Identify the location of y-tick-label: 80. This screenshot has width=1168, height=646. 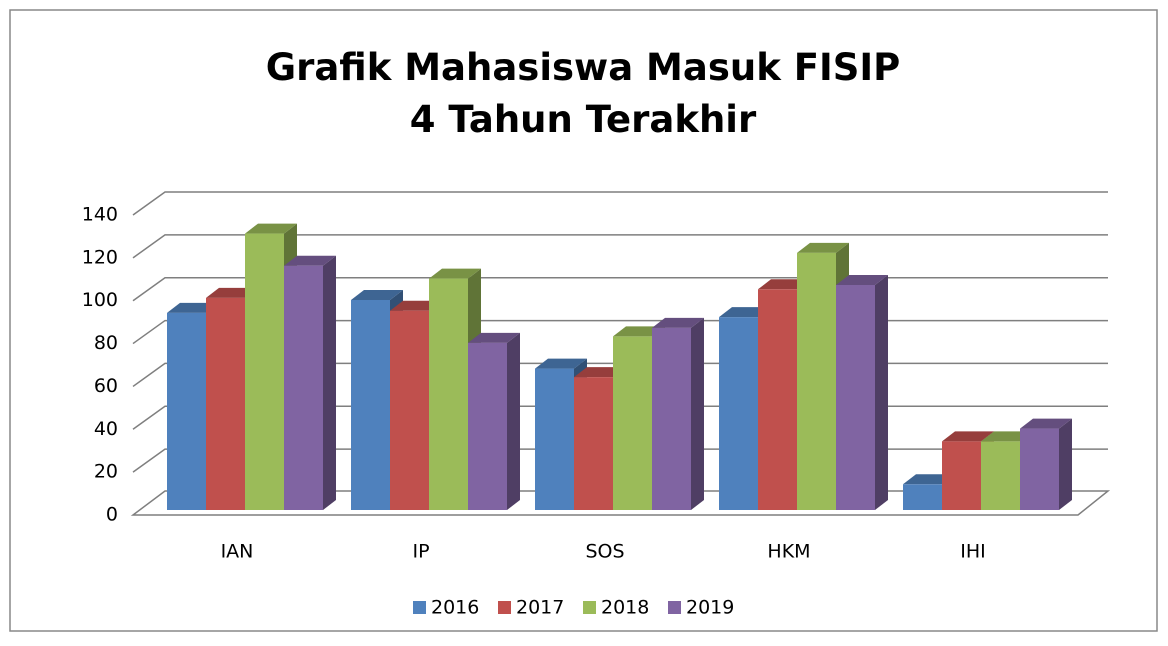
(106, 343).